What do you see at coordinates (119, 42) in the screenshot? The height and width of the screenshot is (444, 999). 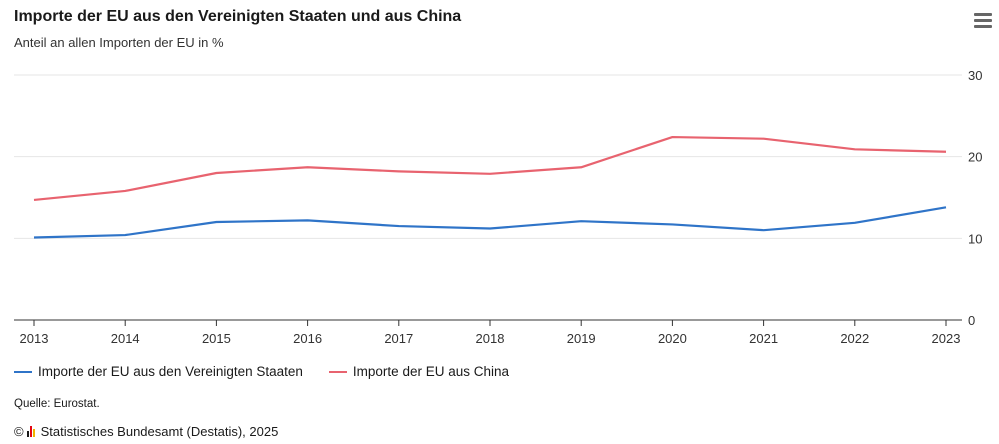 I see `chart-subtitle: Anteil an allen Importen der EU in %` at bounding box center [119, 42].